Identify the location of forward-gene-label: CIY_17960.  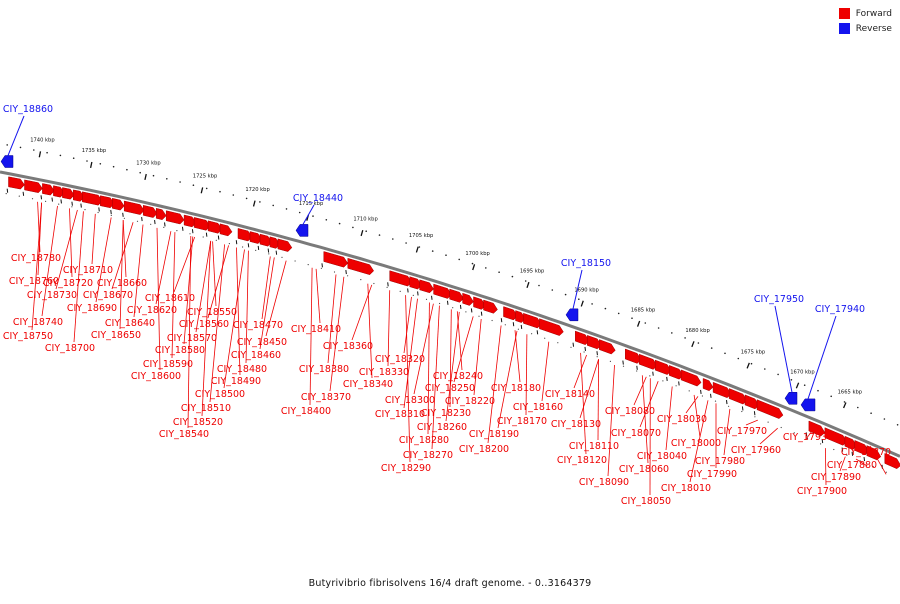
(756, 450).